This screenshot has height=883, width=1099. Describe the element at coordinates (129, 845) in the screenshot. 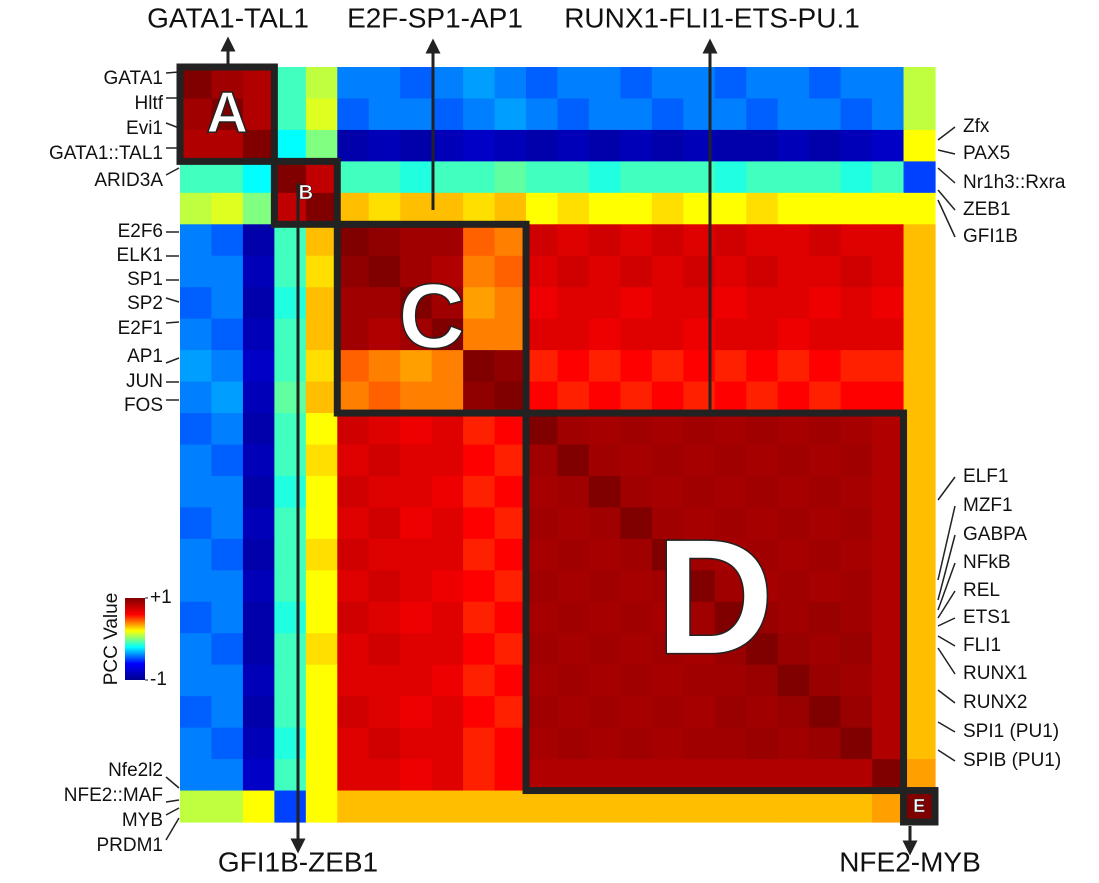

I see `row-label: PRDM1` at that location.